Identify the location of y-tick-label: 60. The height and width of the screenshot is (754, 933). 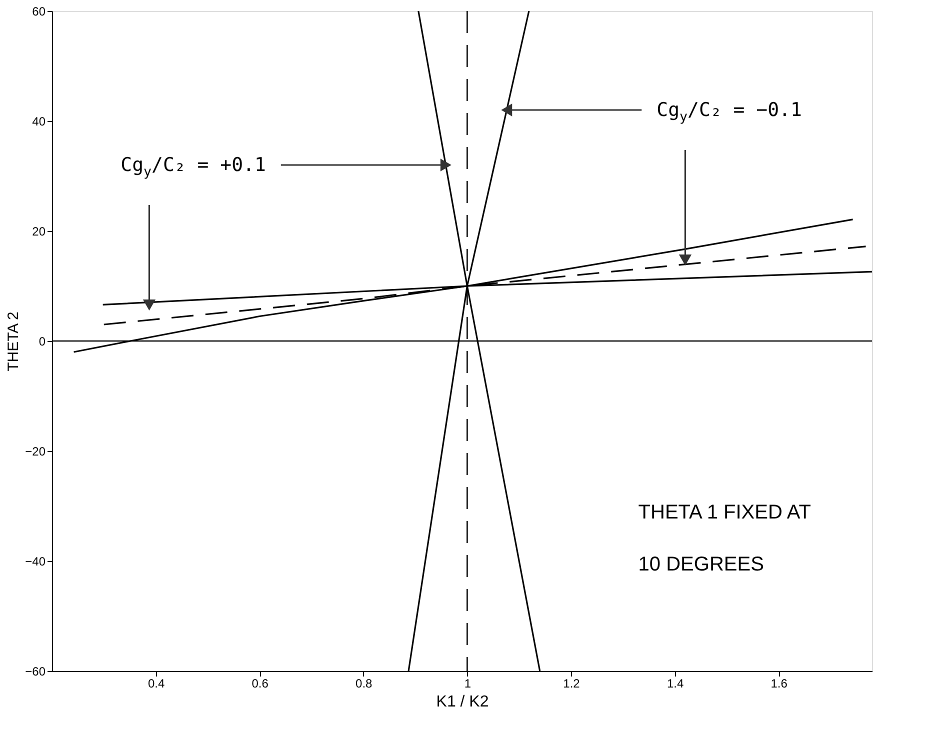
(39, 11).